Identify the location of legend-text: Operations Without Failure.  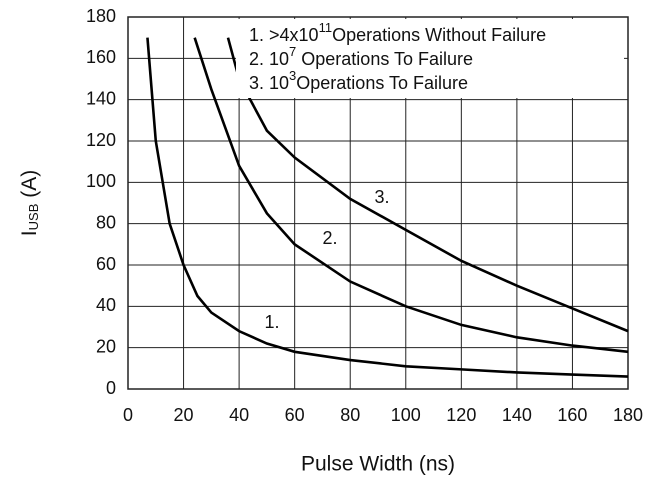
(439, 35).